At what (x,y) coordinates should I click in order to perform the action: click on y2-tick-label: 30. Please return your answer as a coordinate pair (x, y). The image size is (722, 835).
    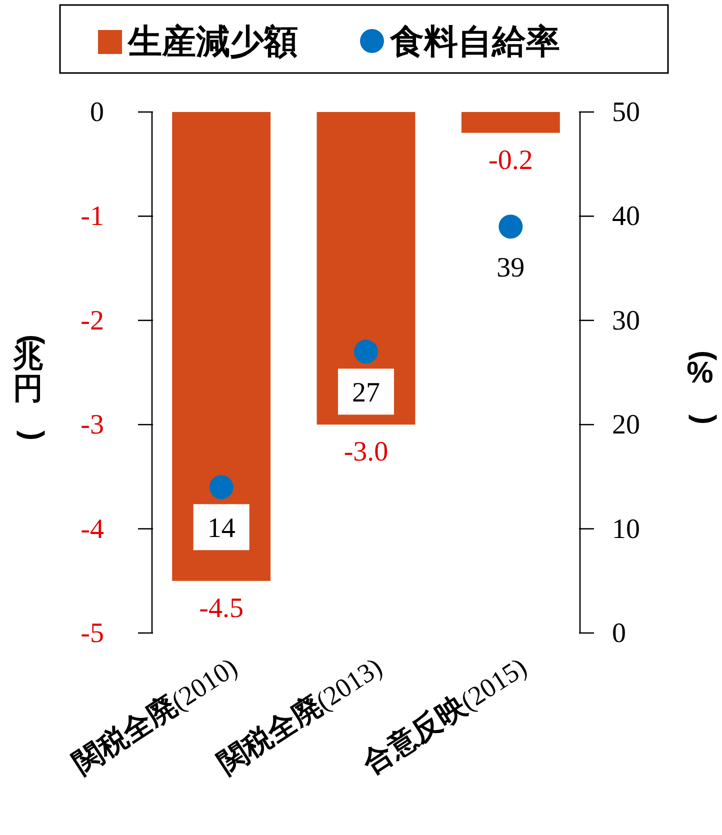
    Looking at the image, I should click on (626, 320).